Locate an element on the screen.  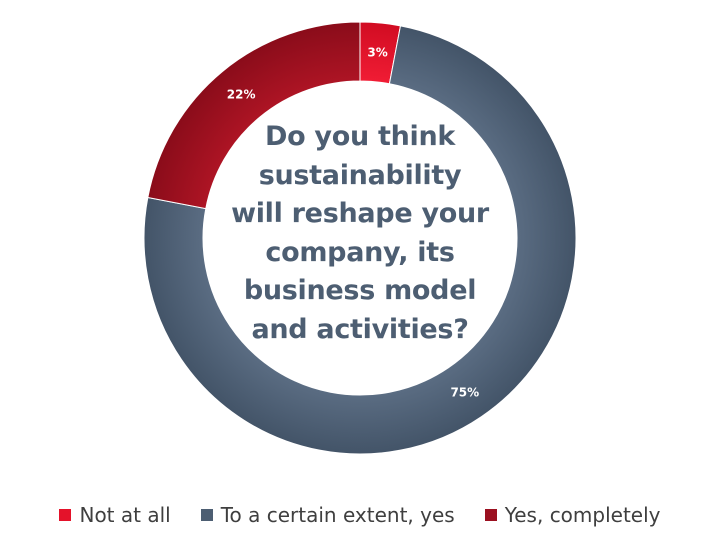
data-label: 22% is located at coordinates (241, 94).